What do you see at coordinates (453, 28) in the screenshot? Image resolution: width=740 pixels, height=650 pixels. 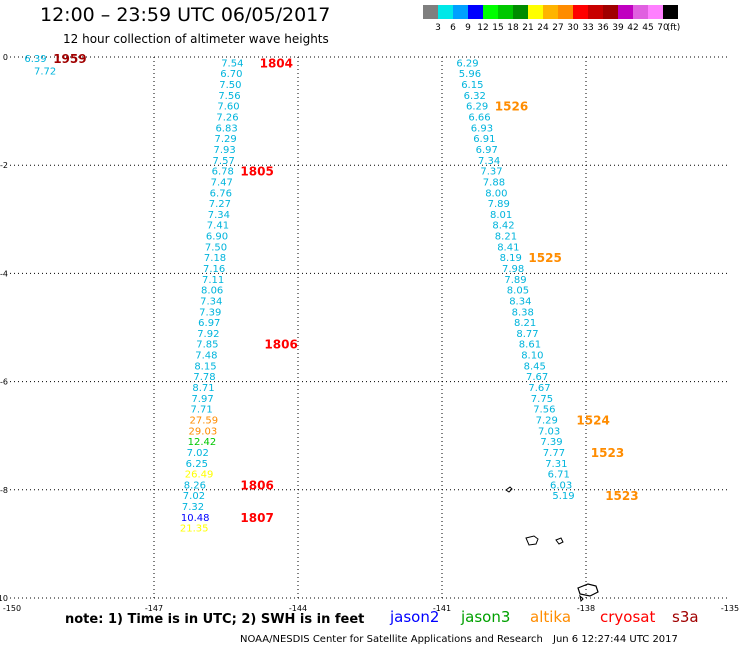 I see `legend-tick-label: 6` at bounding box center [453, 28].